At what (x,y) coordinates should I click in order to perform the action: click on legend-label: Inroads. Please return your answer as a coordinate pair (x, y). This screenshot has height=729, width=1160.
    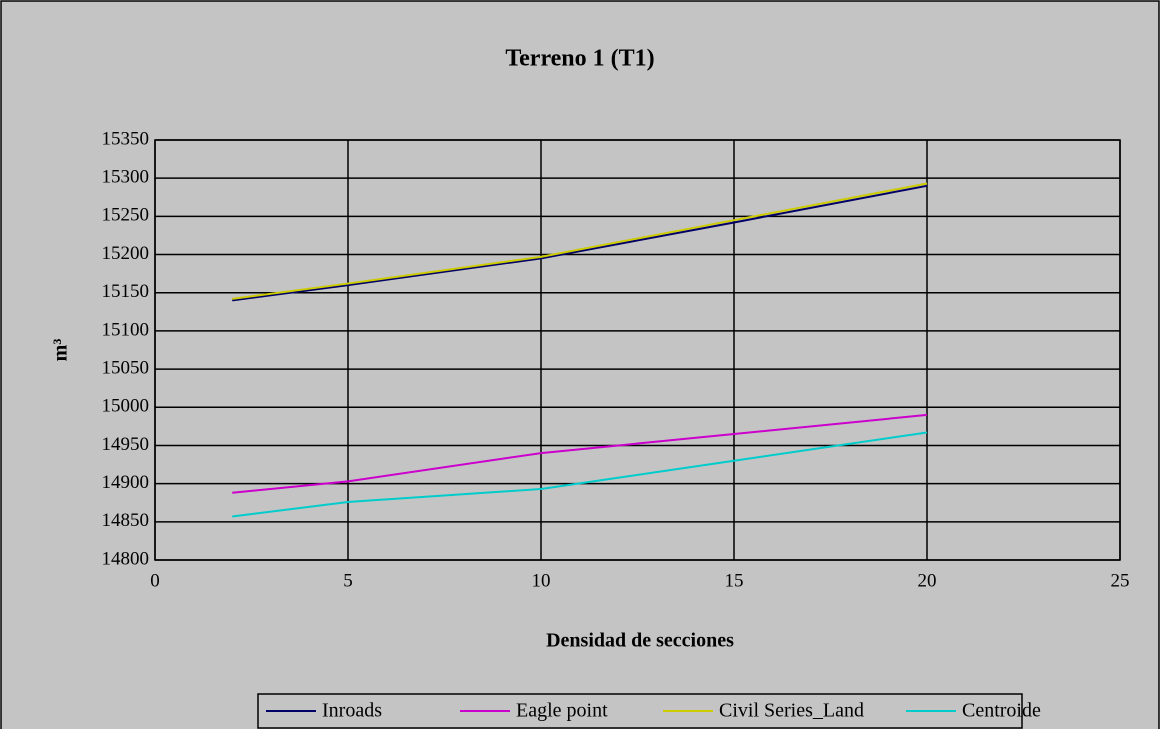
    Looking at the image, I should click on (352, 711).